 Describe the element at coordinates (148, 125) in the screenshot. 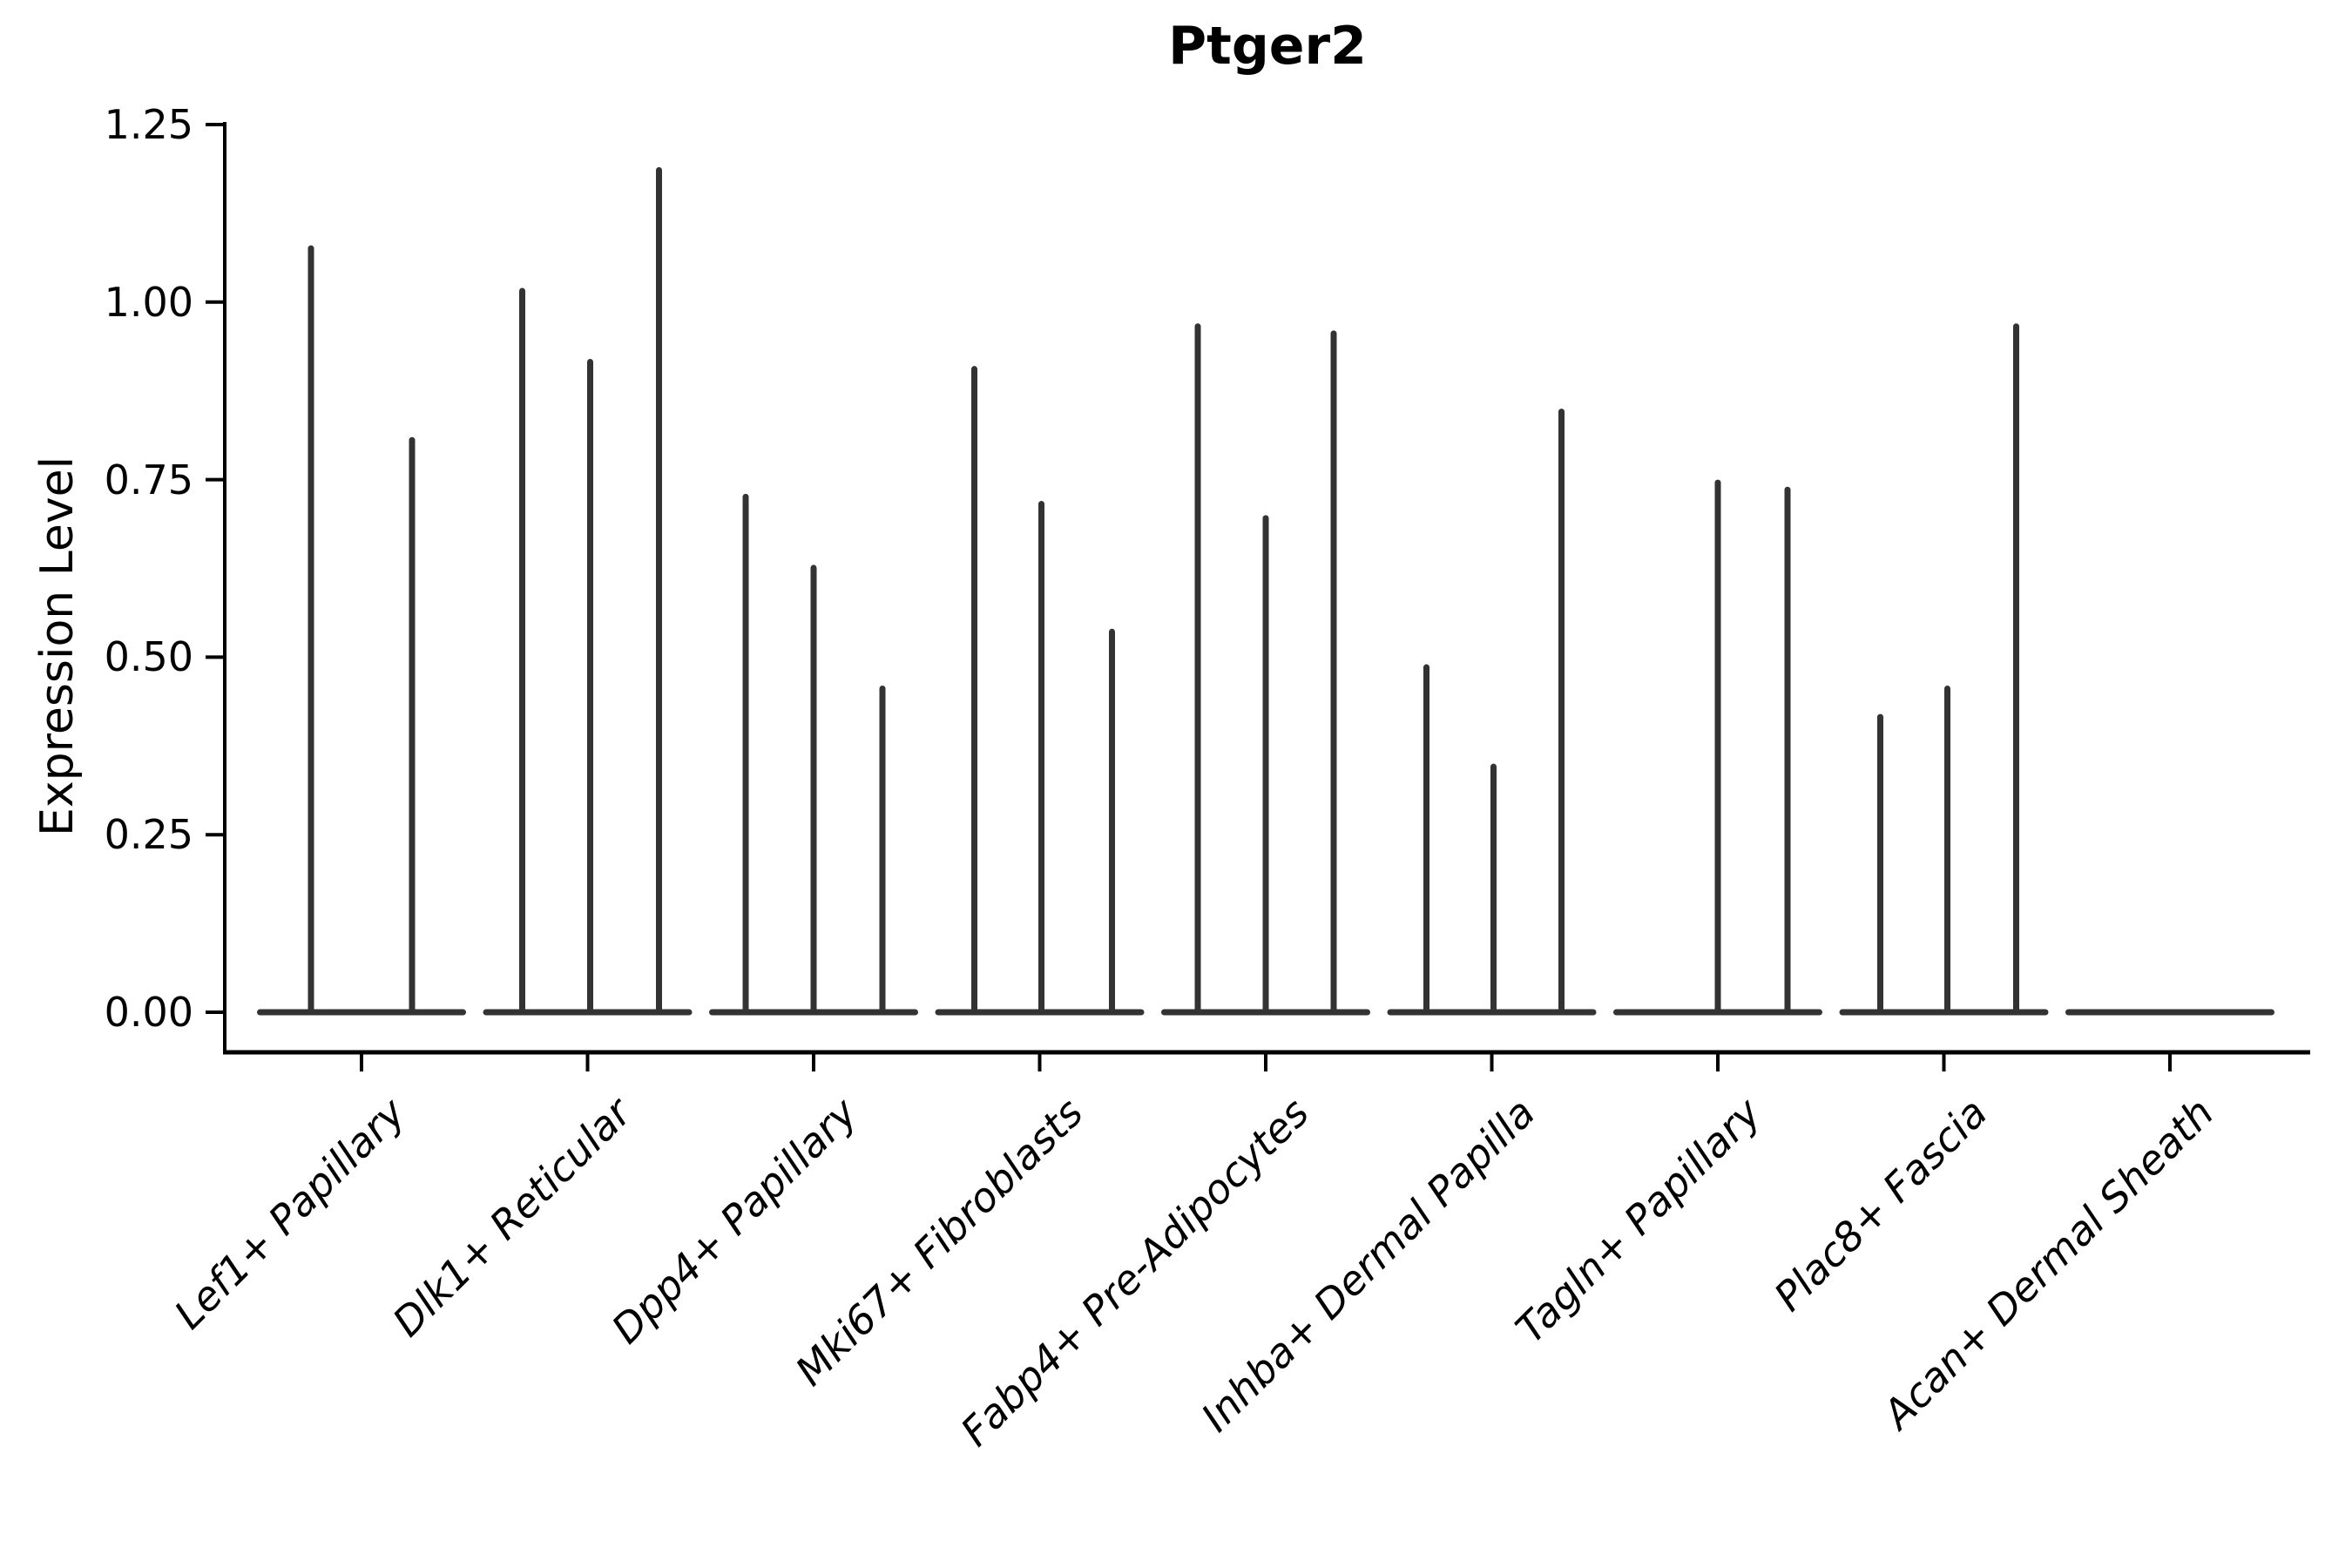

I see `y-tick-label: 1.25` at that location.